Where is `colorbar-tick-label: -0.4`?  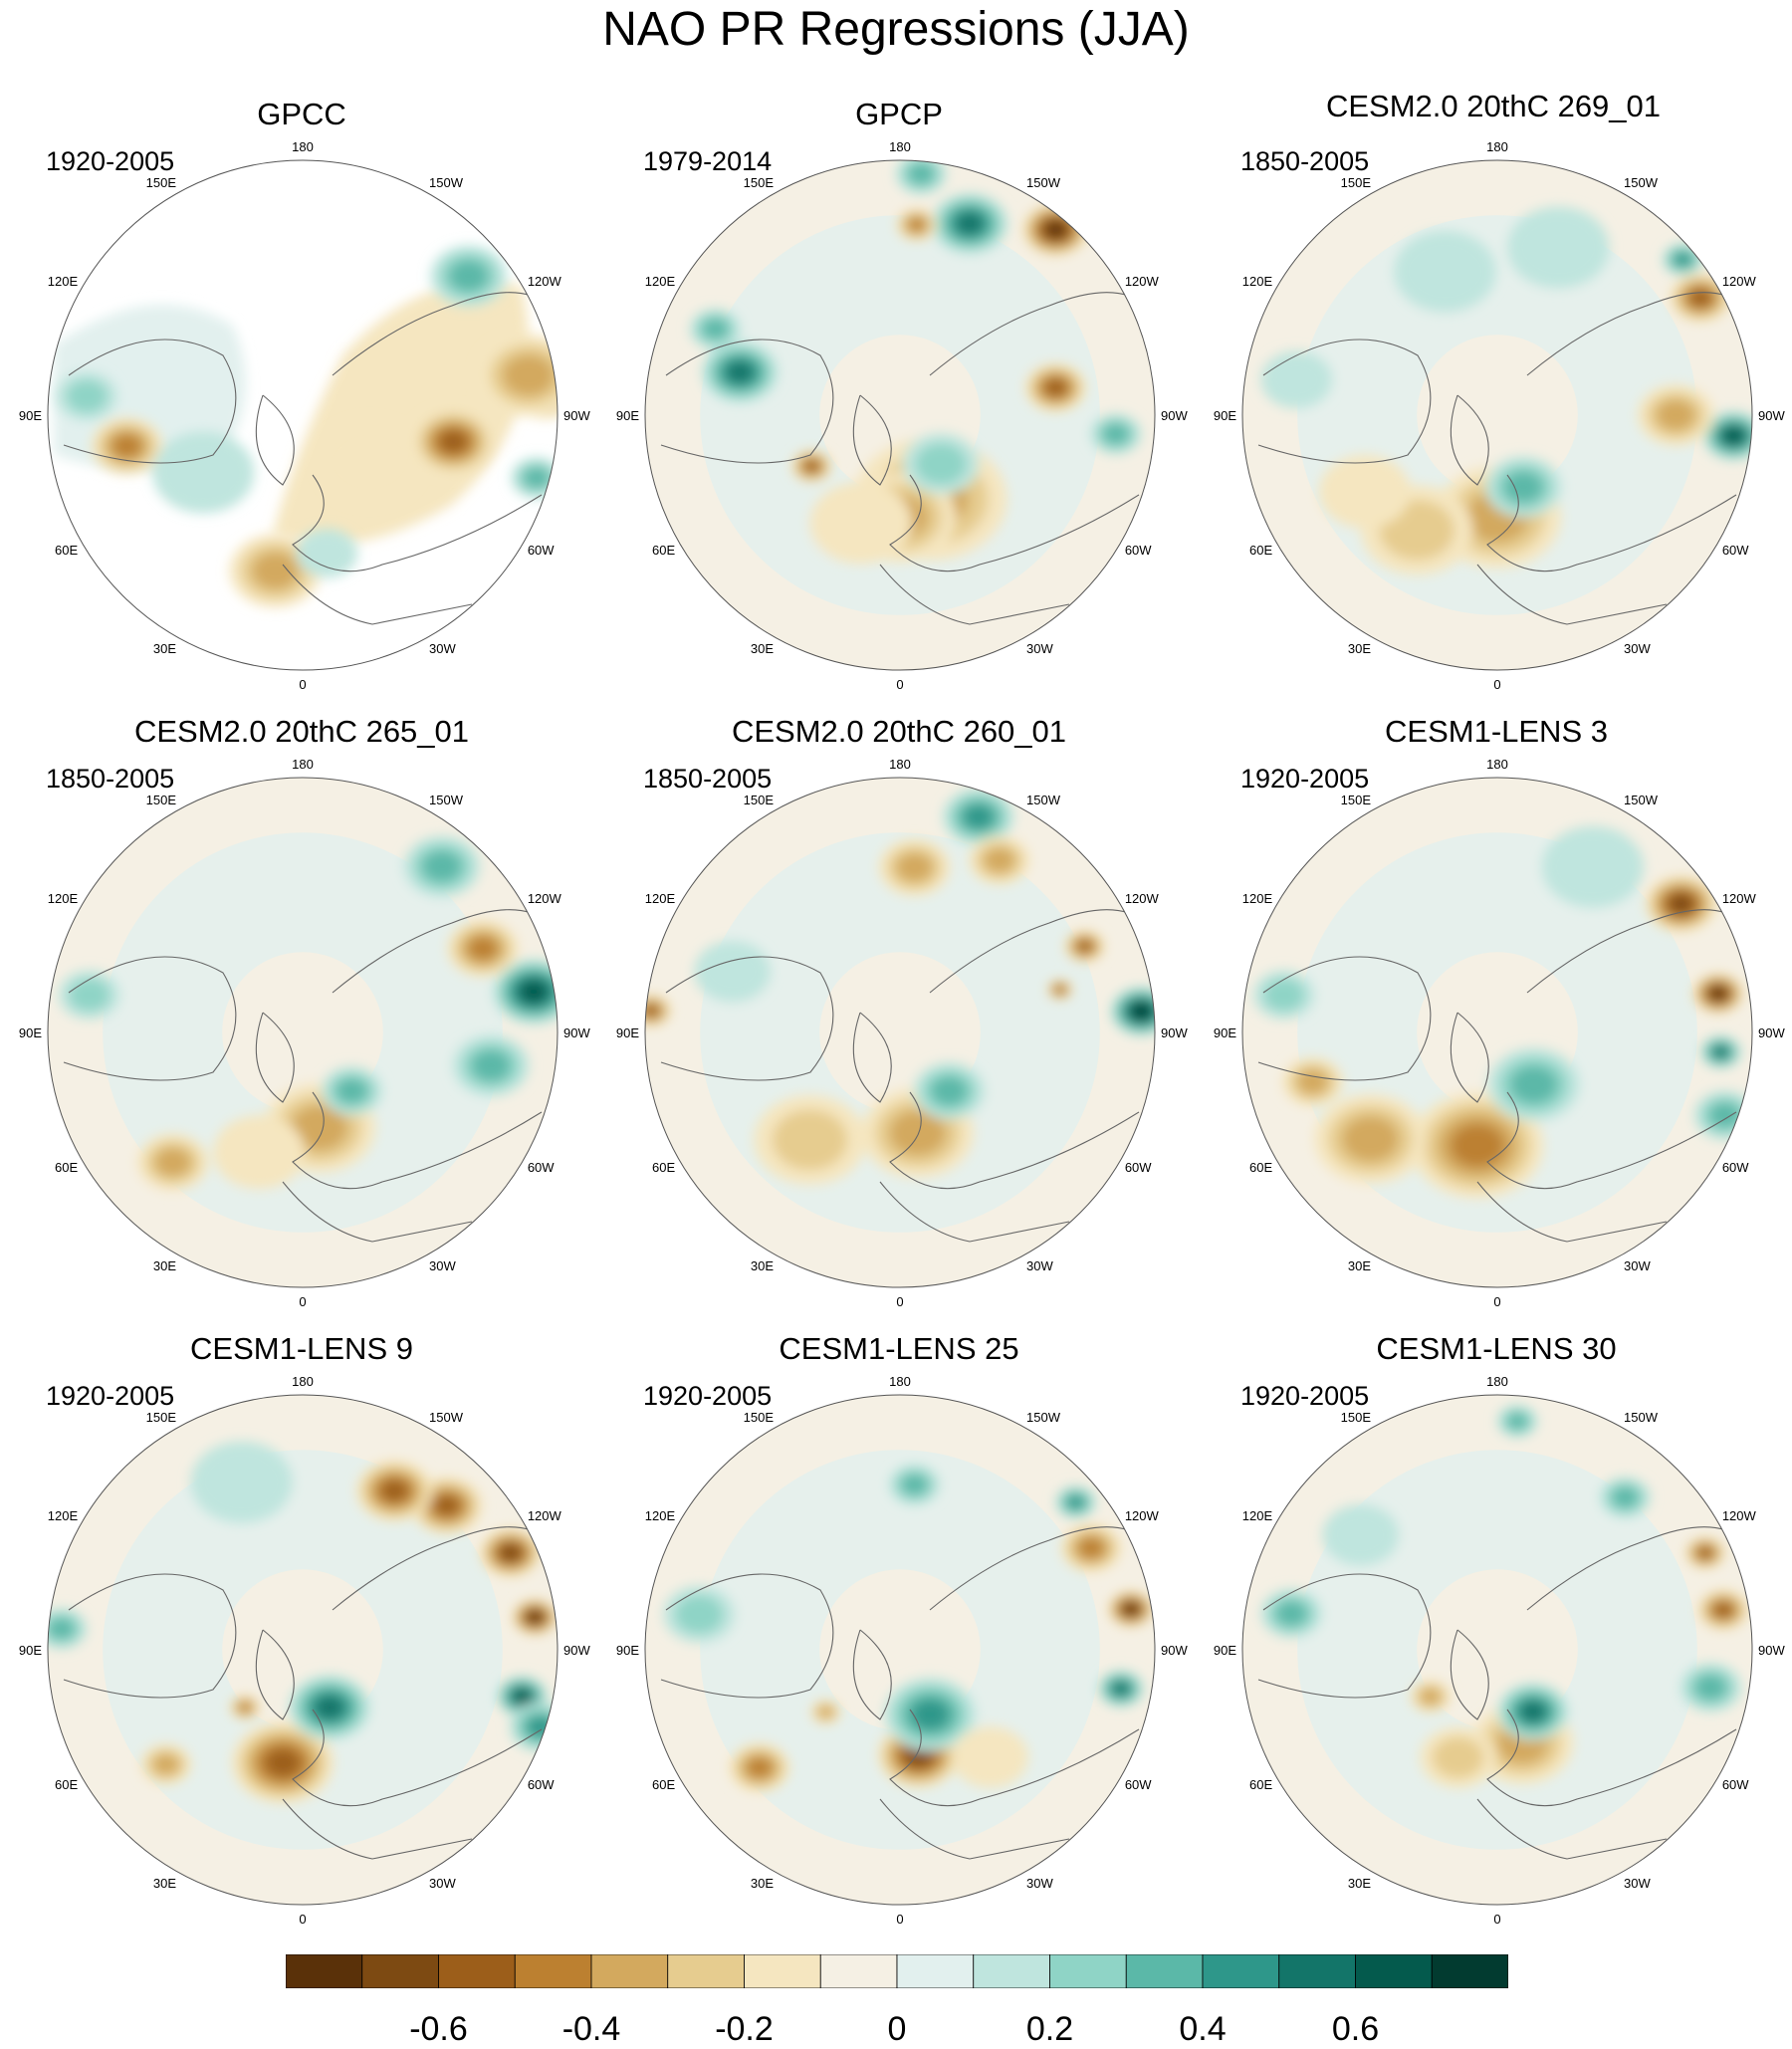 colorbar-tick-label: -0.4 is located at coordinates (591, 2029).